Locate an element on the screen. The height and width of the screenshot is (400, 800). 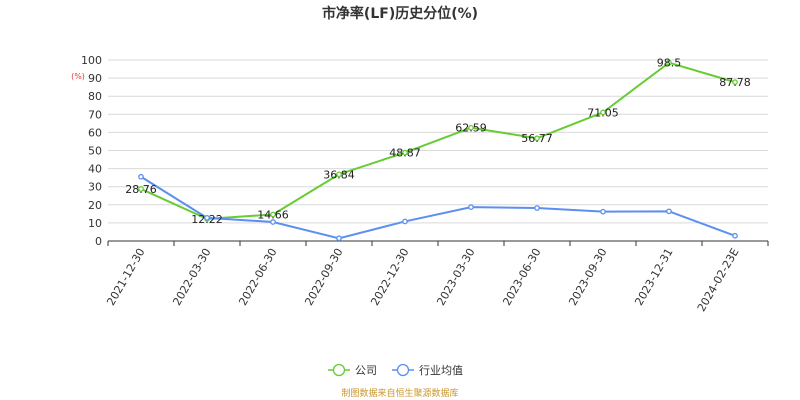
data-source-note: 制图数据来自恒生聚源数据库 is located at coordinates (399, 393).